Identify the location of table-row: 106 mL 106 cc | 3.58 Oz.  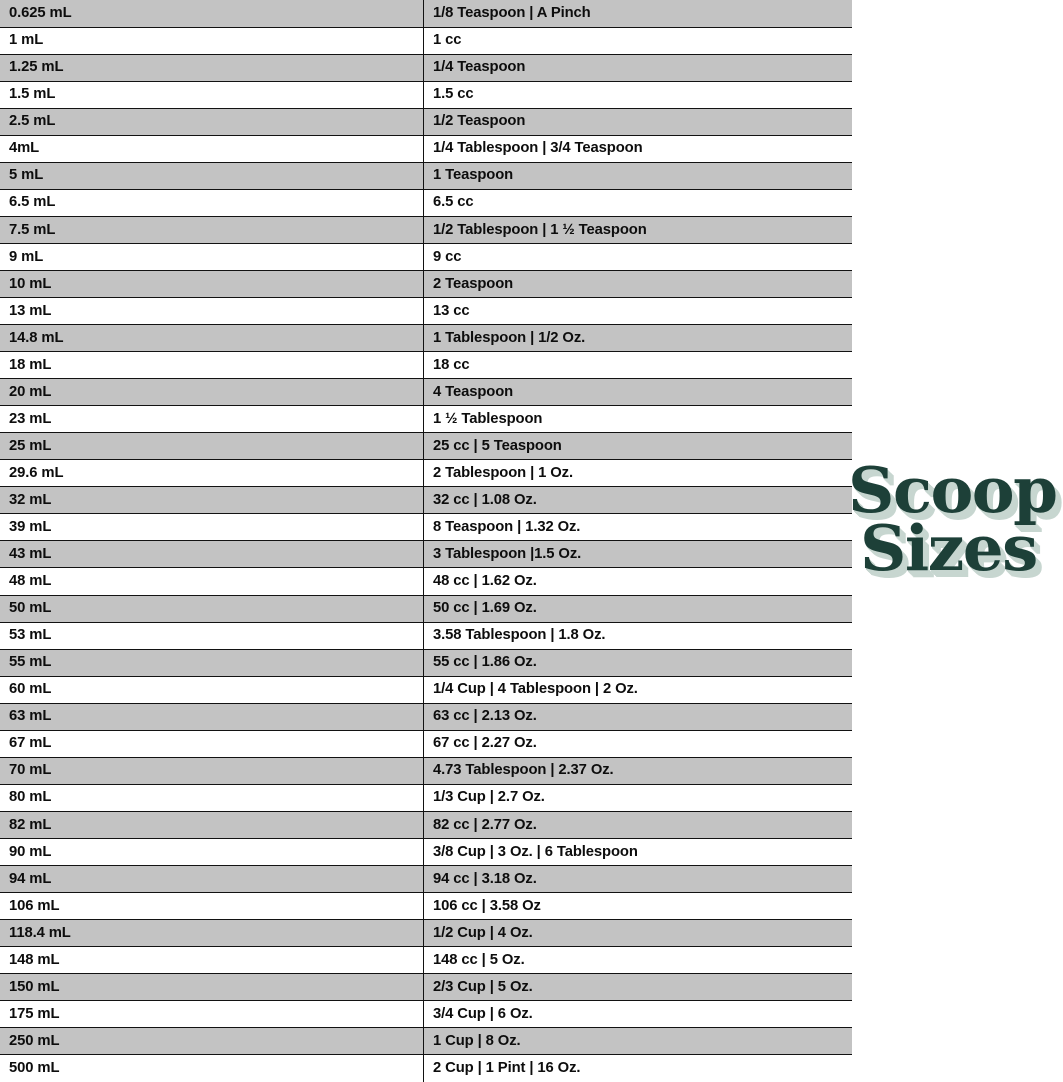
(426, 906).